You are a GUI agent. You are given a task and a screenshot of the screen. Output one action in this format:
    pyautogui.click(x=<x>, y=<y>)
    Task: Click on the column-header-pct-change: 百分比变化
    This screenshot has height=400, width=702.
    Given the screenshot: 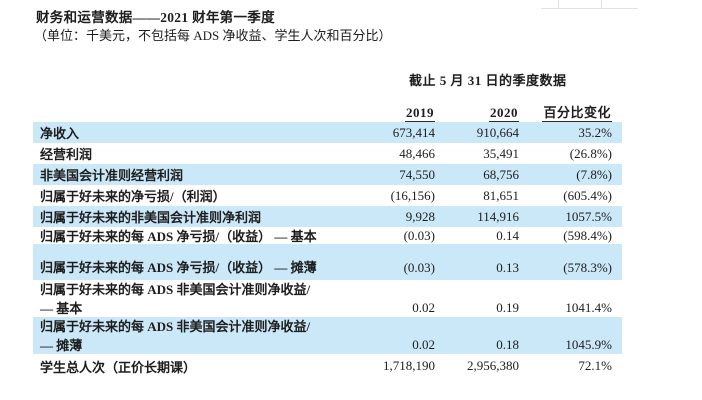 What is the action you would take?
    pyautogui.click(x=577, y=112)
    